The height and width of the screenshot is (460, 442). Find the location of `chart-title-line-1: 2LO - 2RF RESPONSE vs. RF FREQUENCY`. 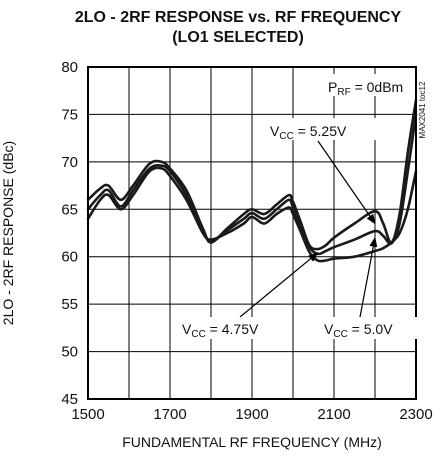

chart-title-line-1: 2LO - 2RF RESPONSE vs. RF FREQUENCY is located at coordinates (238, 17).